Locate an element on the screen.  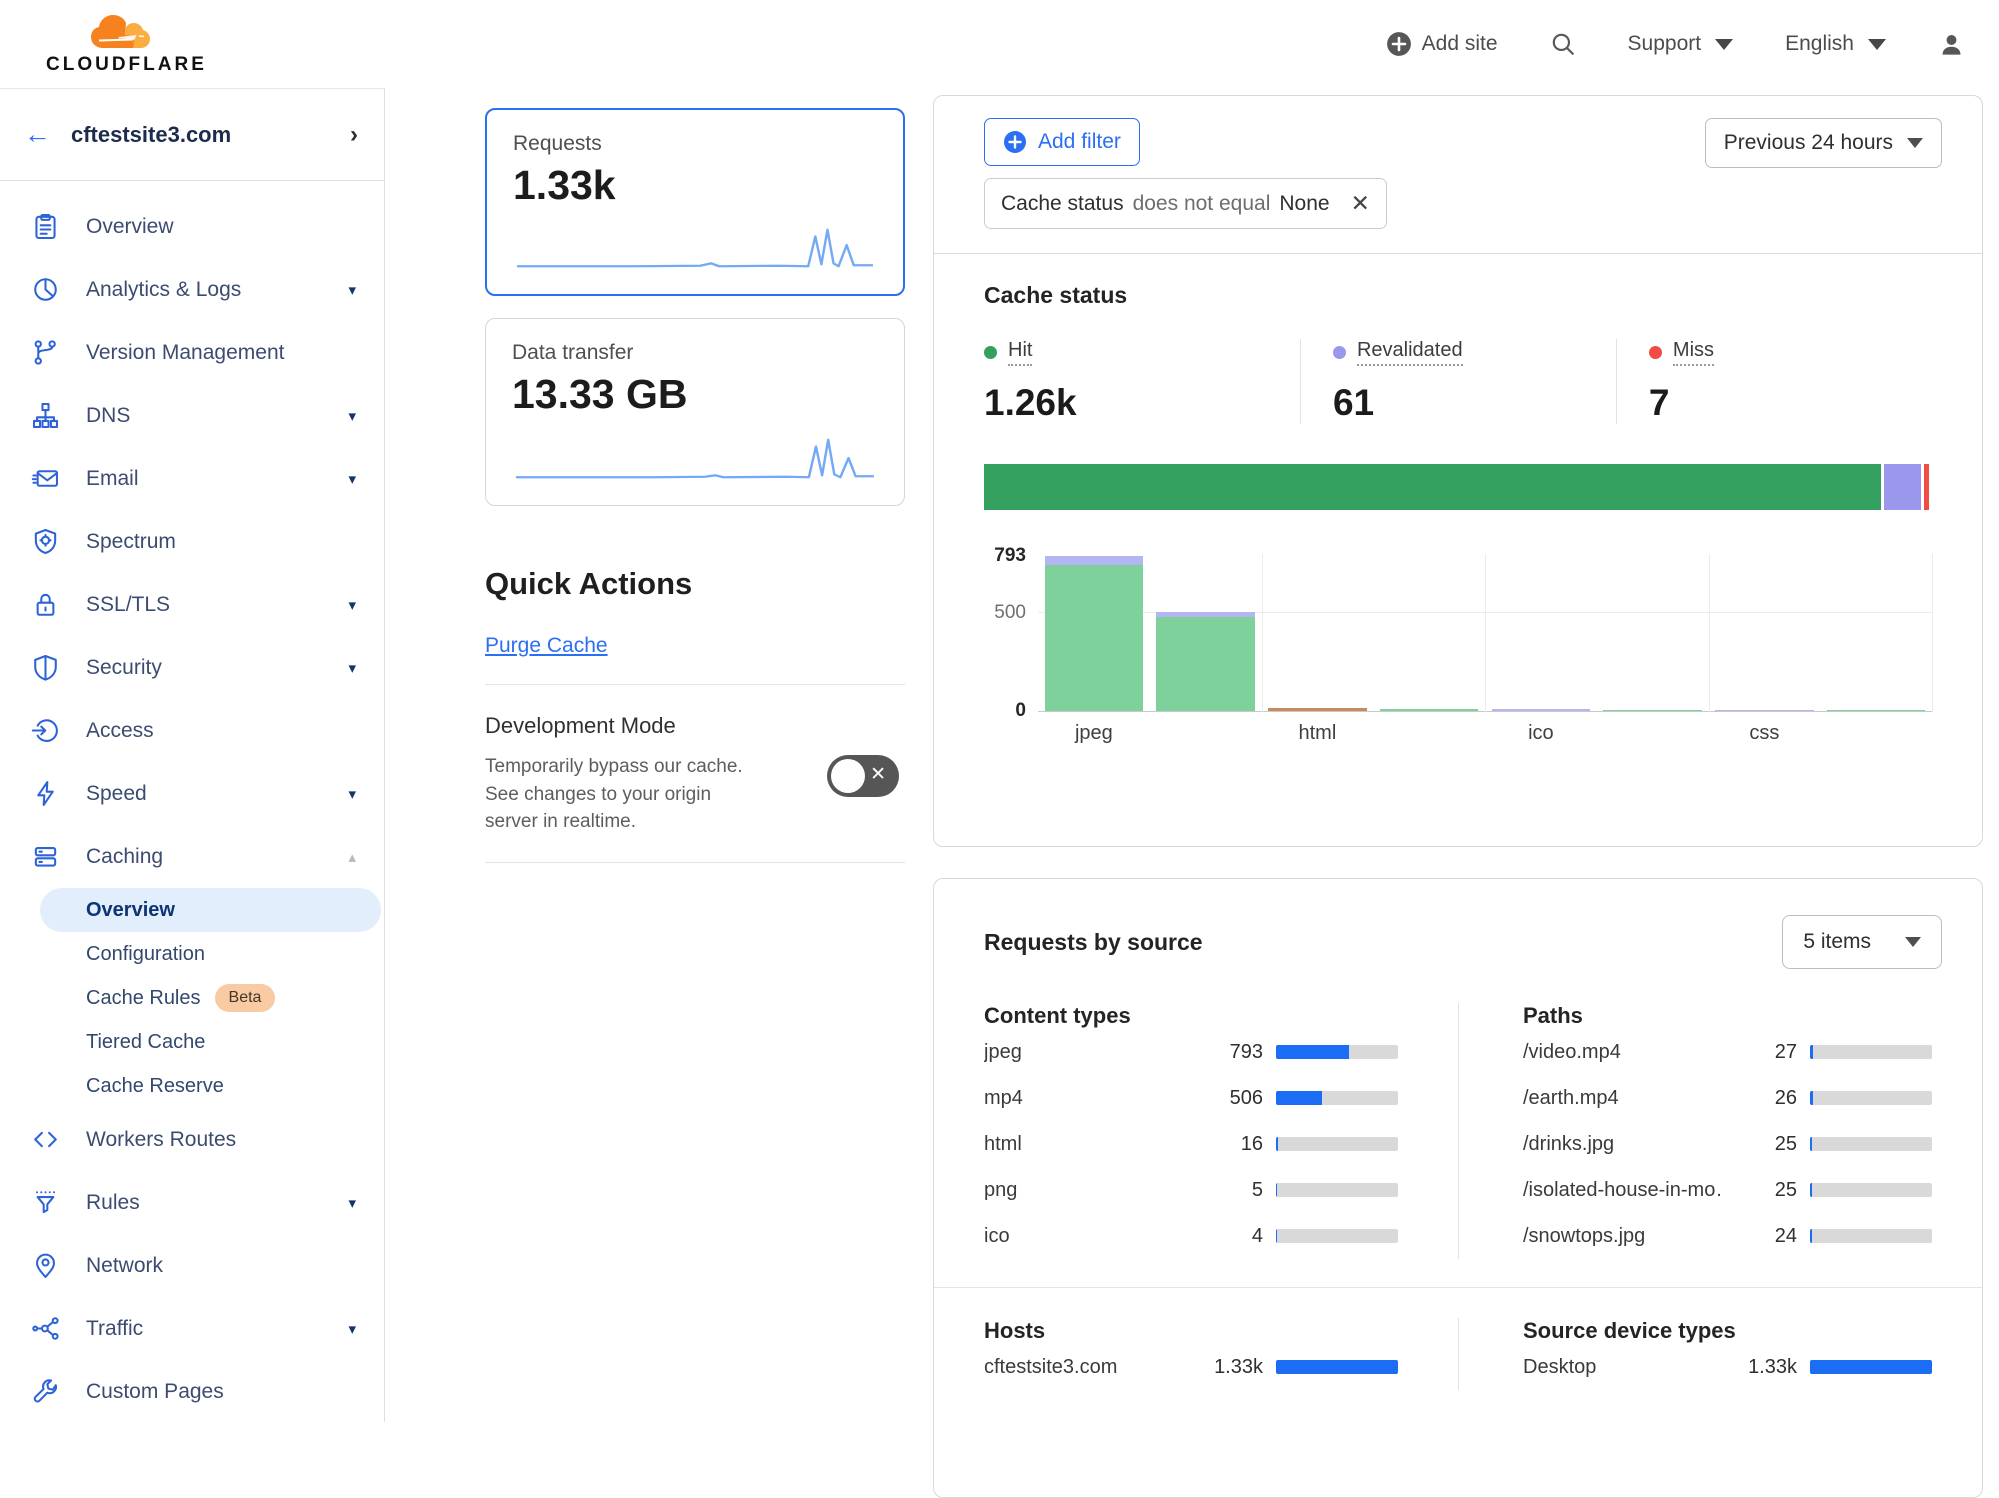
time-range-label: Previous 24 hours is located at coordinates (1808, 143).